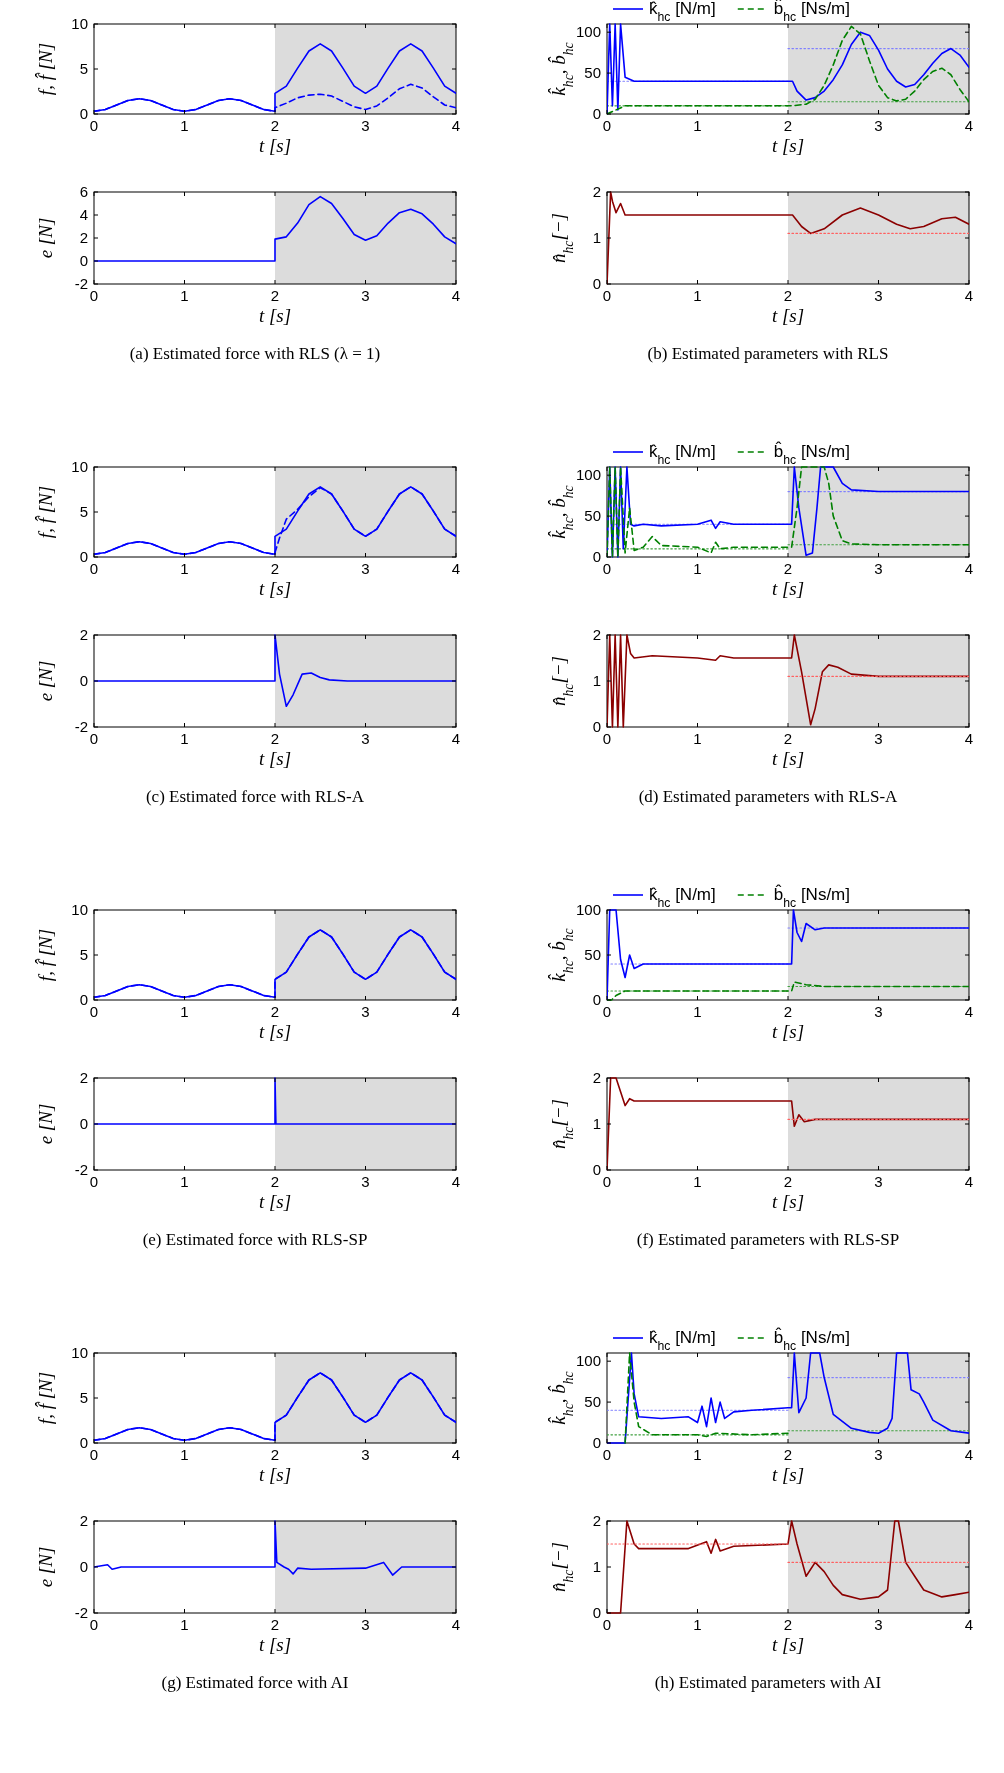  I want to click on text: (g) Estimated force with AI, so click(255, 1682).